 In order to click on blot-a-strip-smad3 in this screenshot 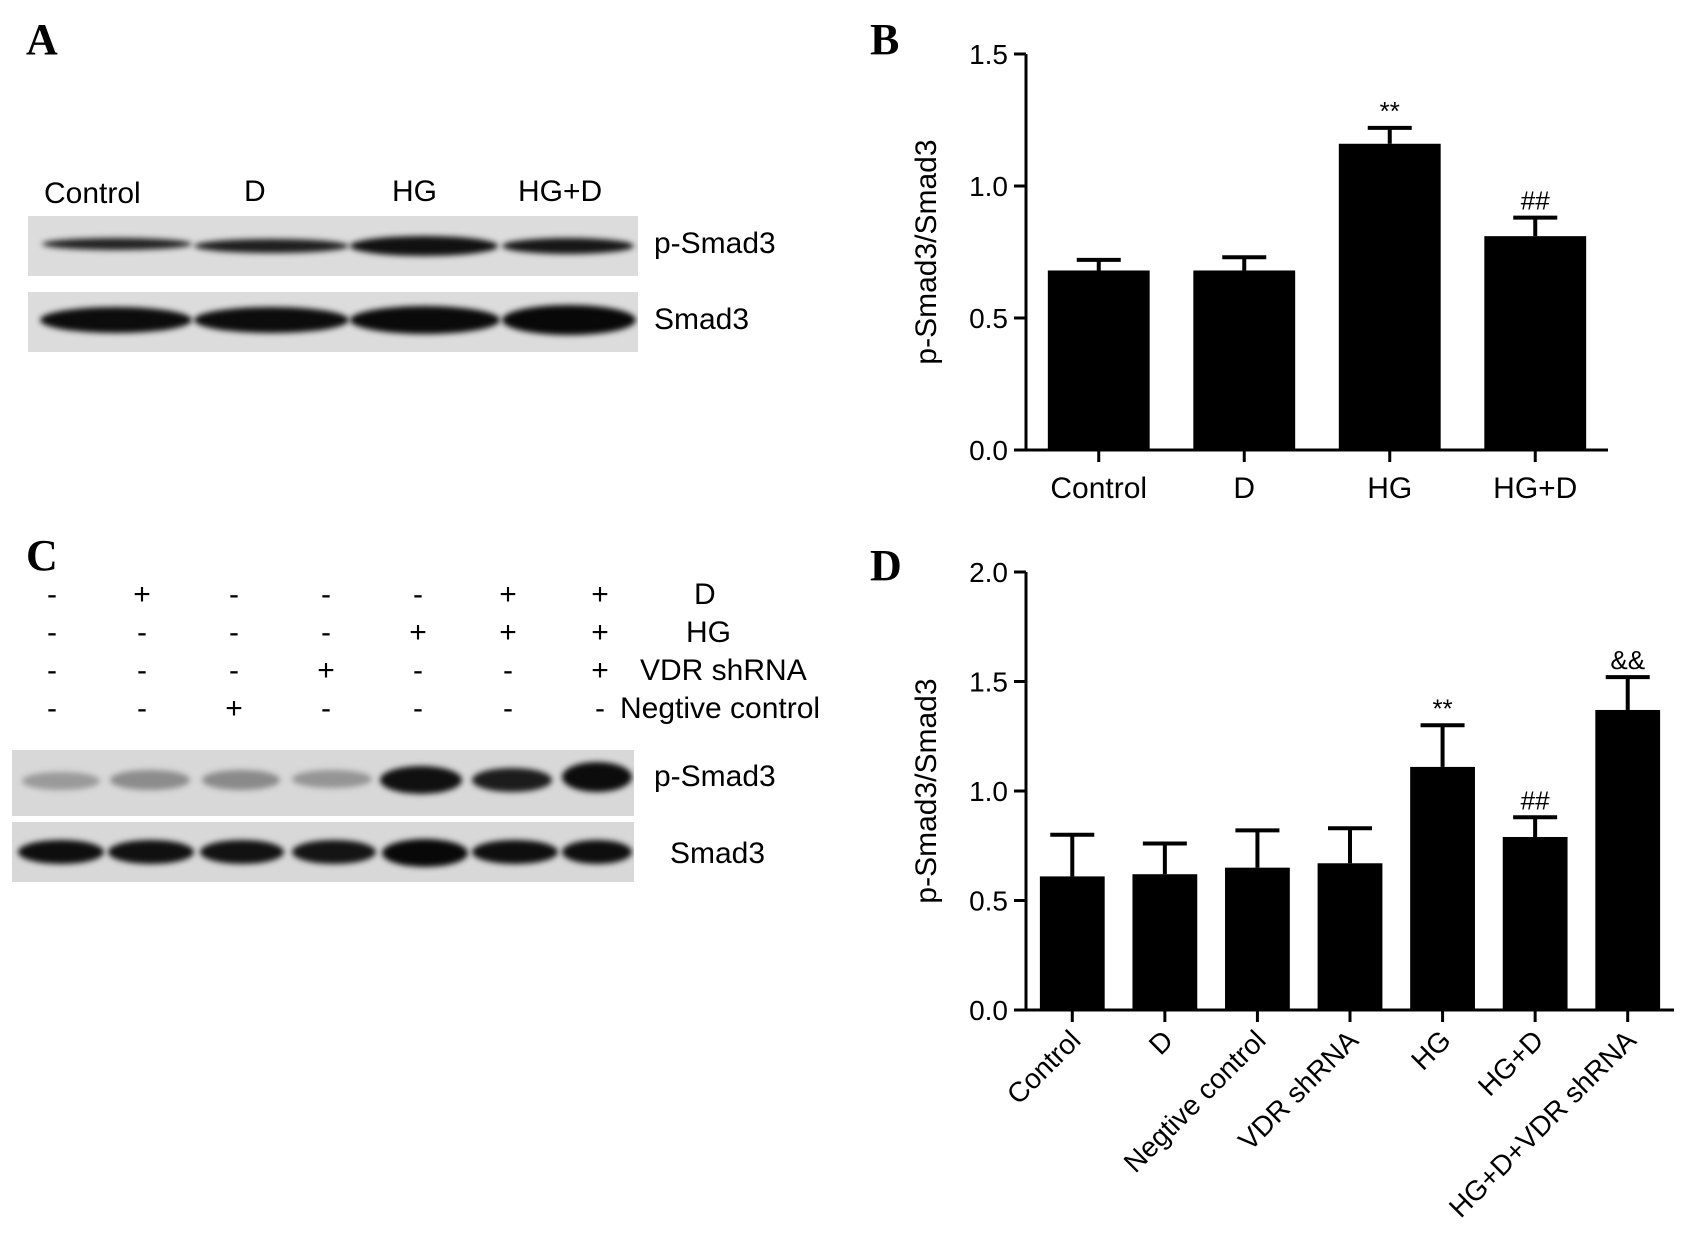, I will do `click(333, 322)`.